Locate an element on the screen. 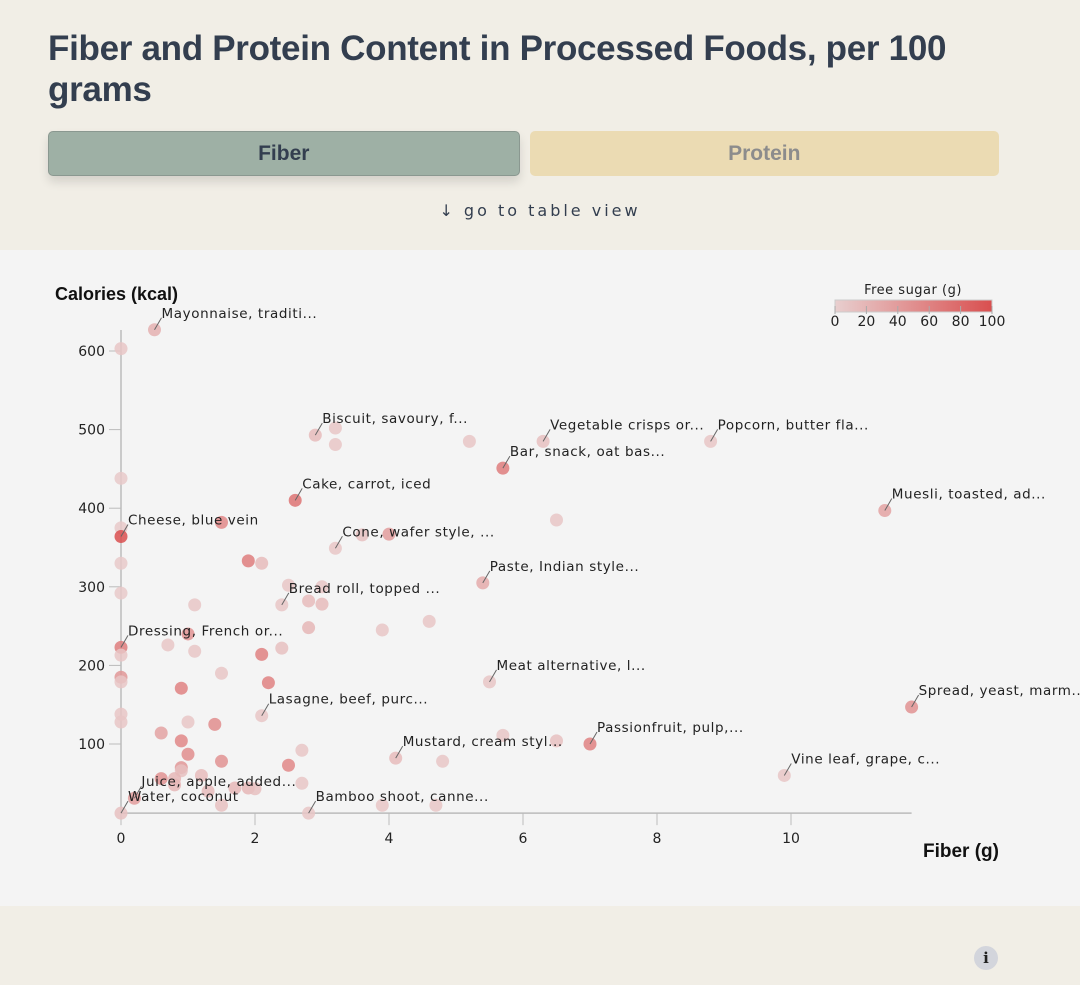 This screenshot has height=985, width=1080. legend-tick-label: 60 is located at coordinates (929, 322).